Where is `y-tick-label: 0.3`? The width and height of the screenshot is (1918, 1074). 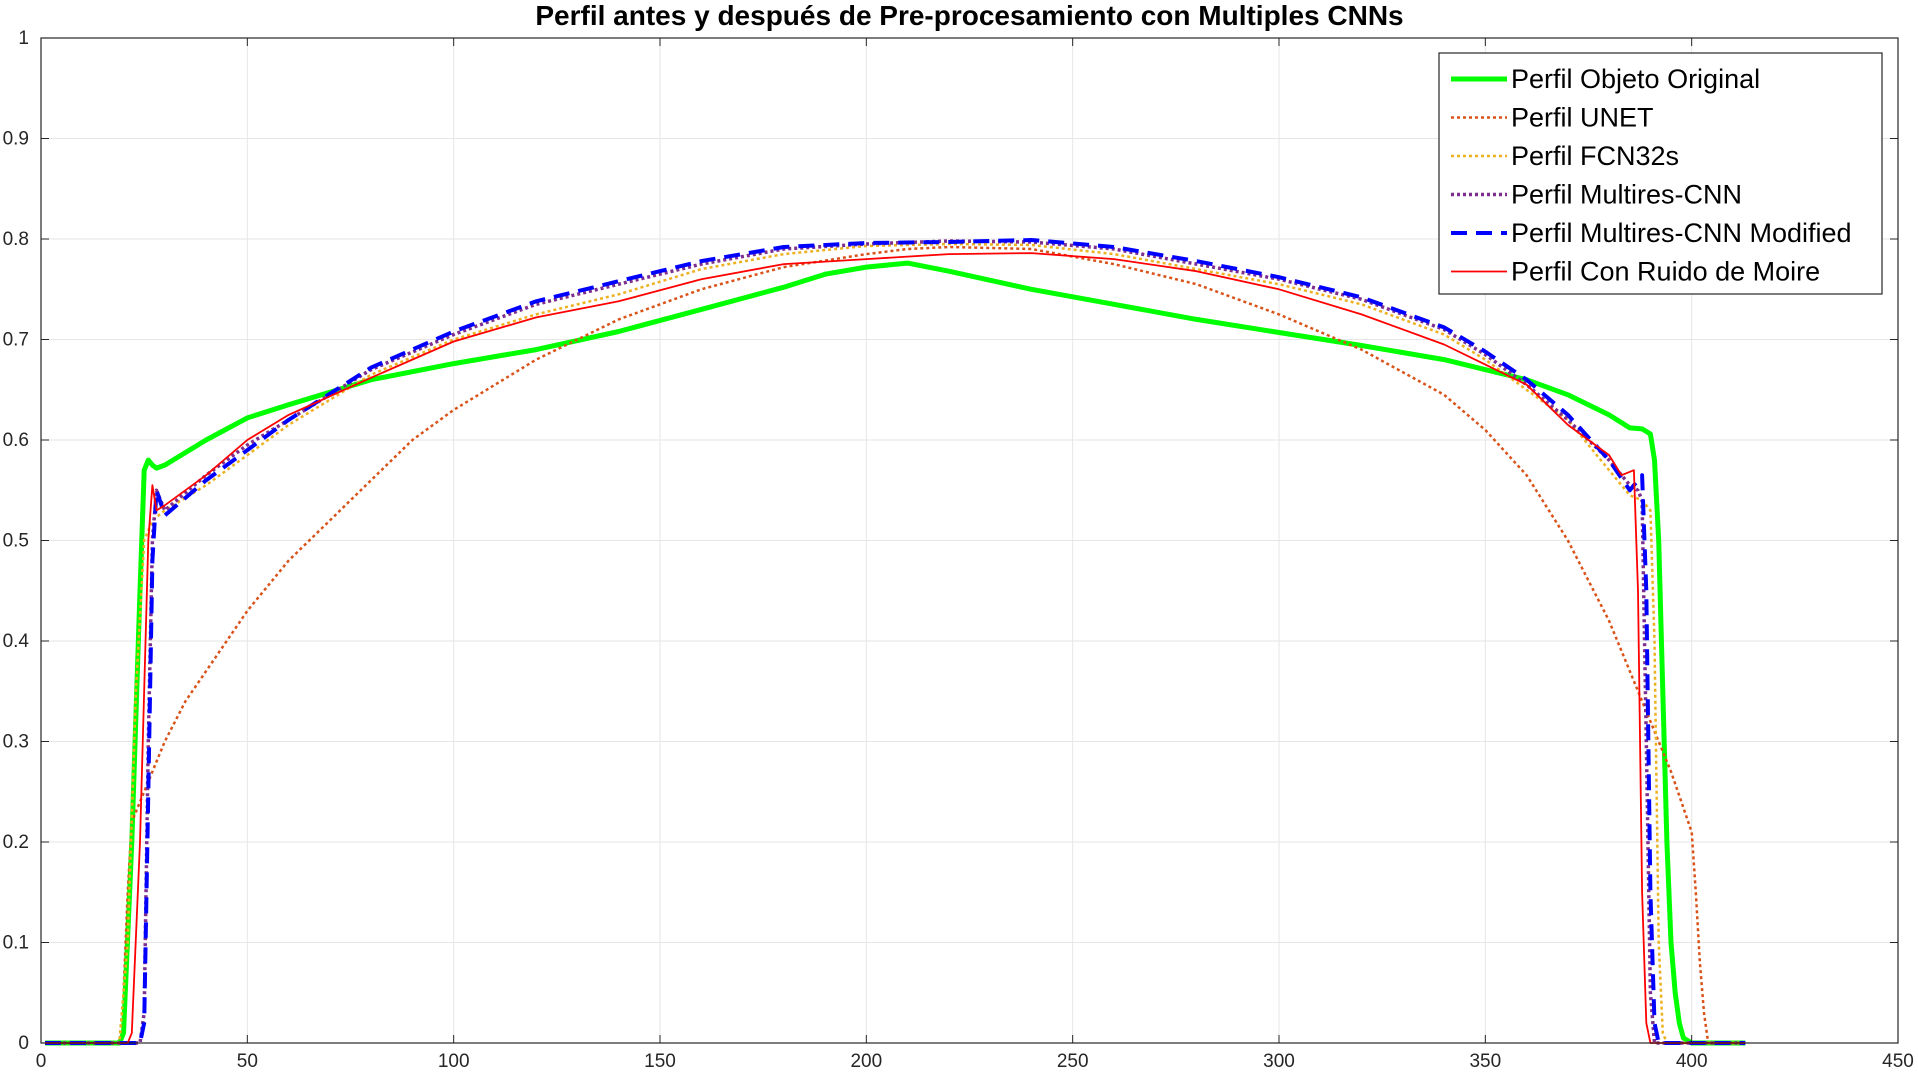
y-tick-label: 0.3 is located at coordinates (16, 742).